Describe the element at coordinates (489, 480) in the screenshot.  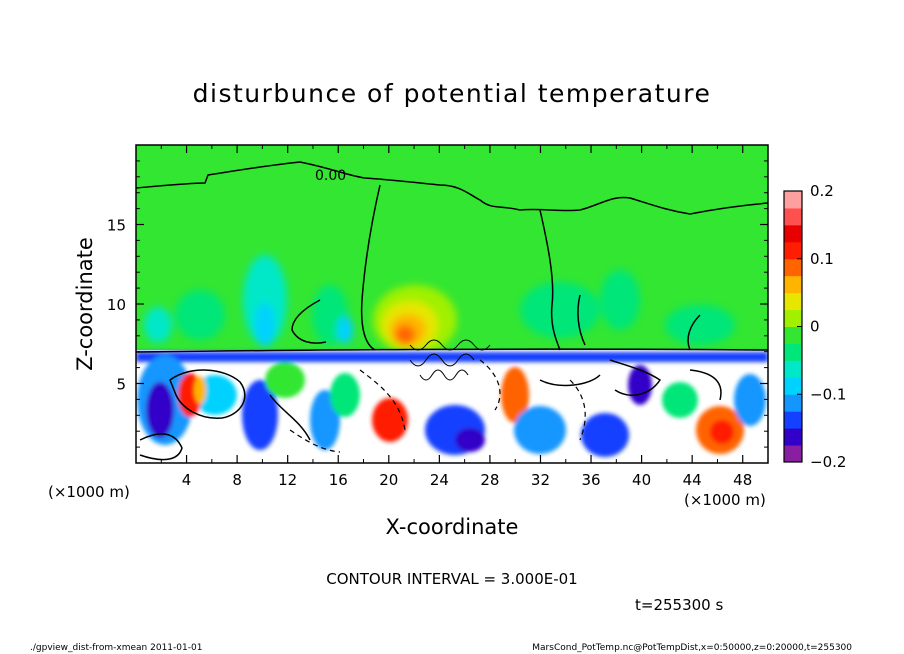
I see `x-tick-label: 28` at that location.